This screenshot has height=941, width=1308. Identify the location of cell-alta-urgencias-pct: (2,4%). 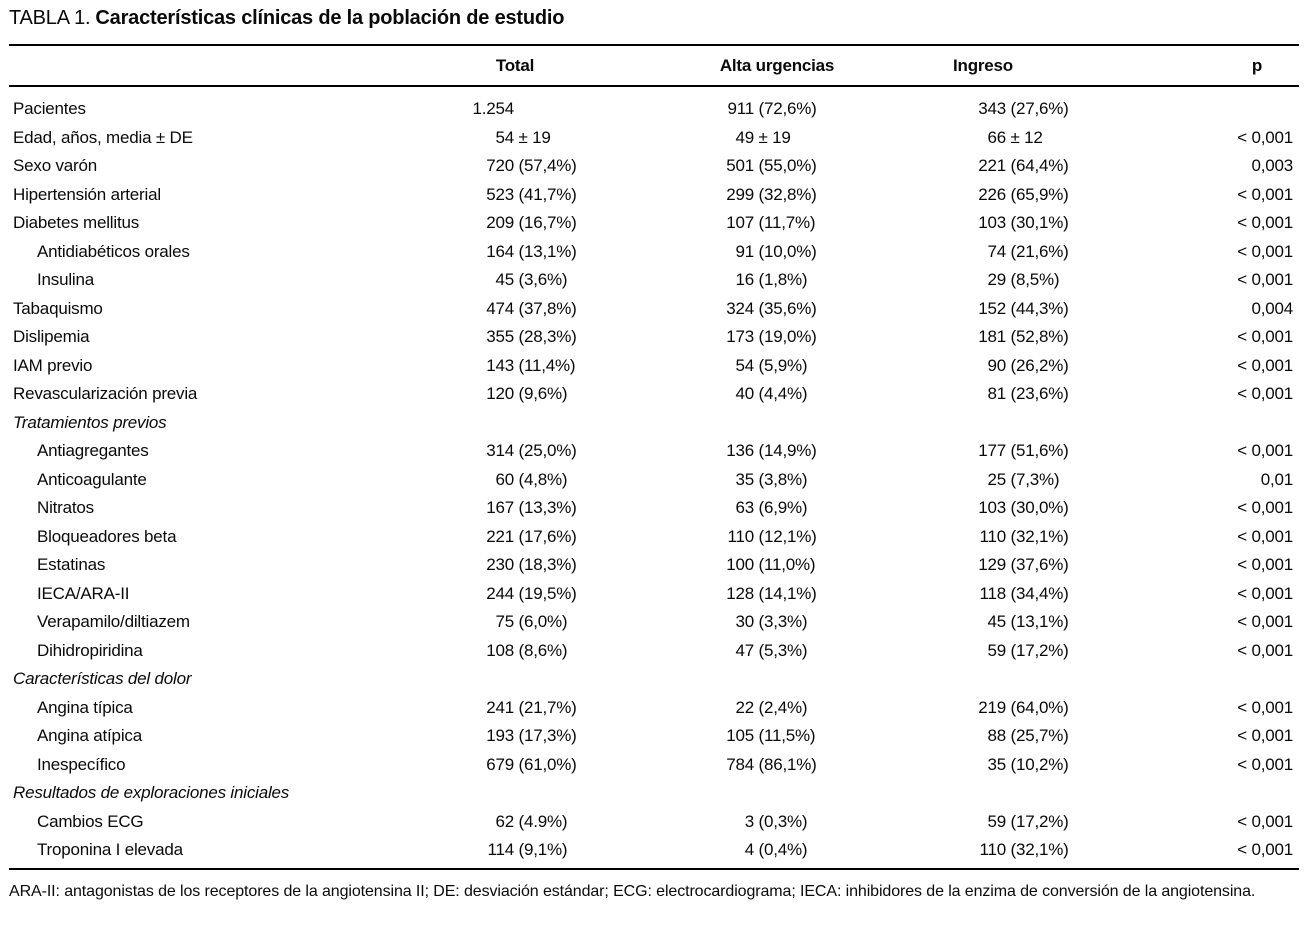
(781, 707).